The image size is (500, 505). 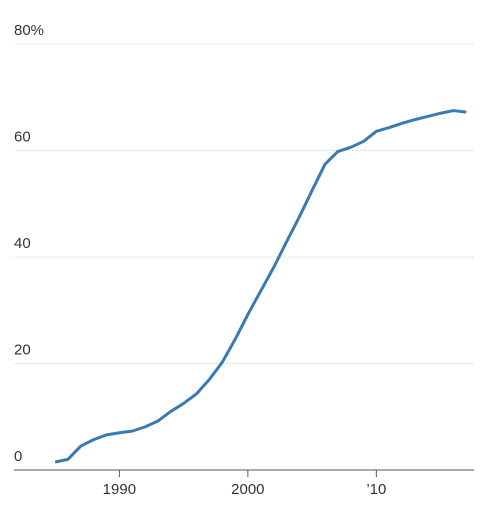 What do you see at coordinates (22, 136) in the screenshot?
I see `y-tick-label: 60` at bounding box center [22, 136].